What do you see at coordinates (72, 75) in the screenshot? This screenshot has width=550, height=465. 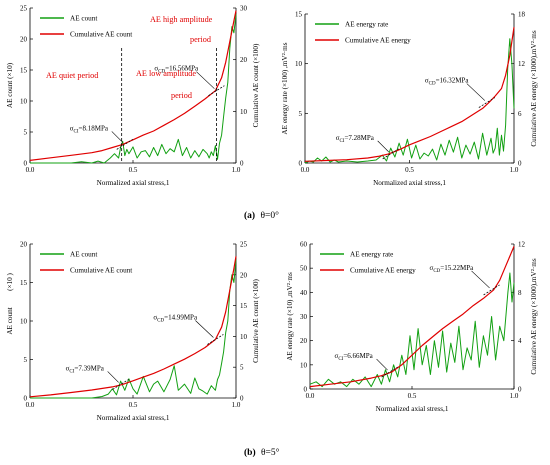 I see `region-label-quiet: AE quiet period` at bounding box center [72, 75].